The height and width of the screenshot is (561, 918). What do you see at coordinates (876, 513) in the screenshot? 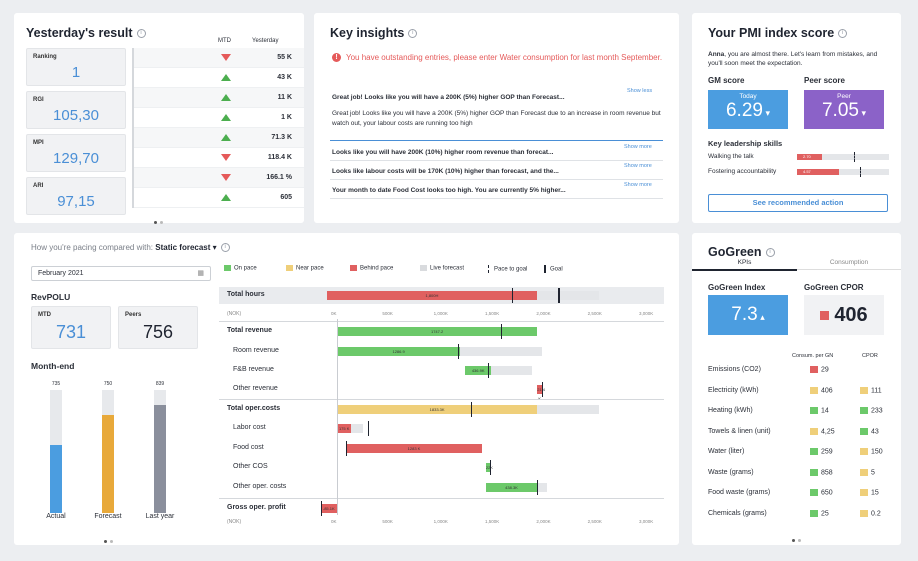
I see `value-text: 0.2` at bounding box center [876, 513].